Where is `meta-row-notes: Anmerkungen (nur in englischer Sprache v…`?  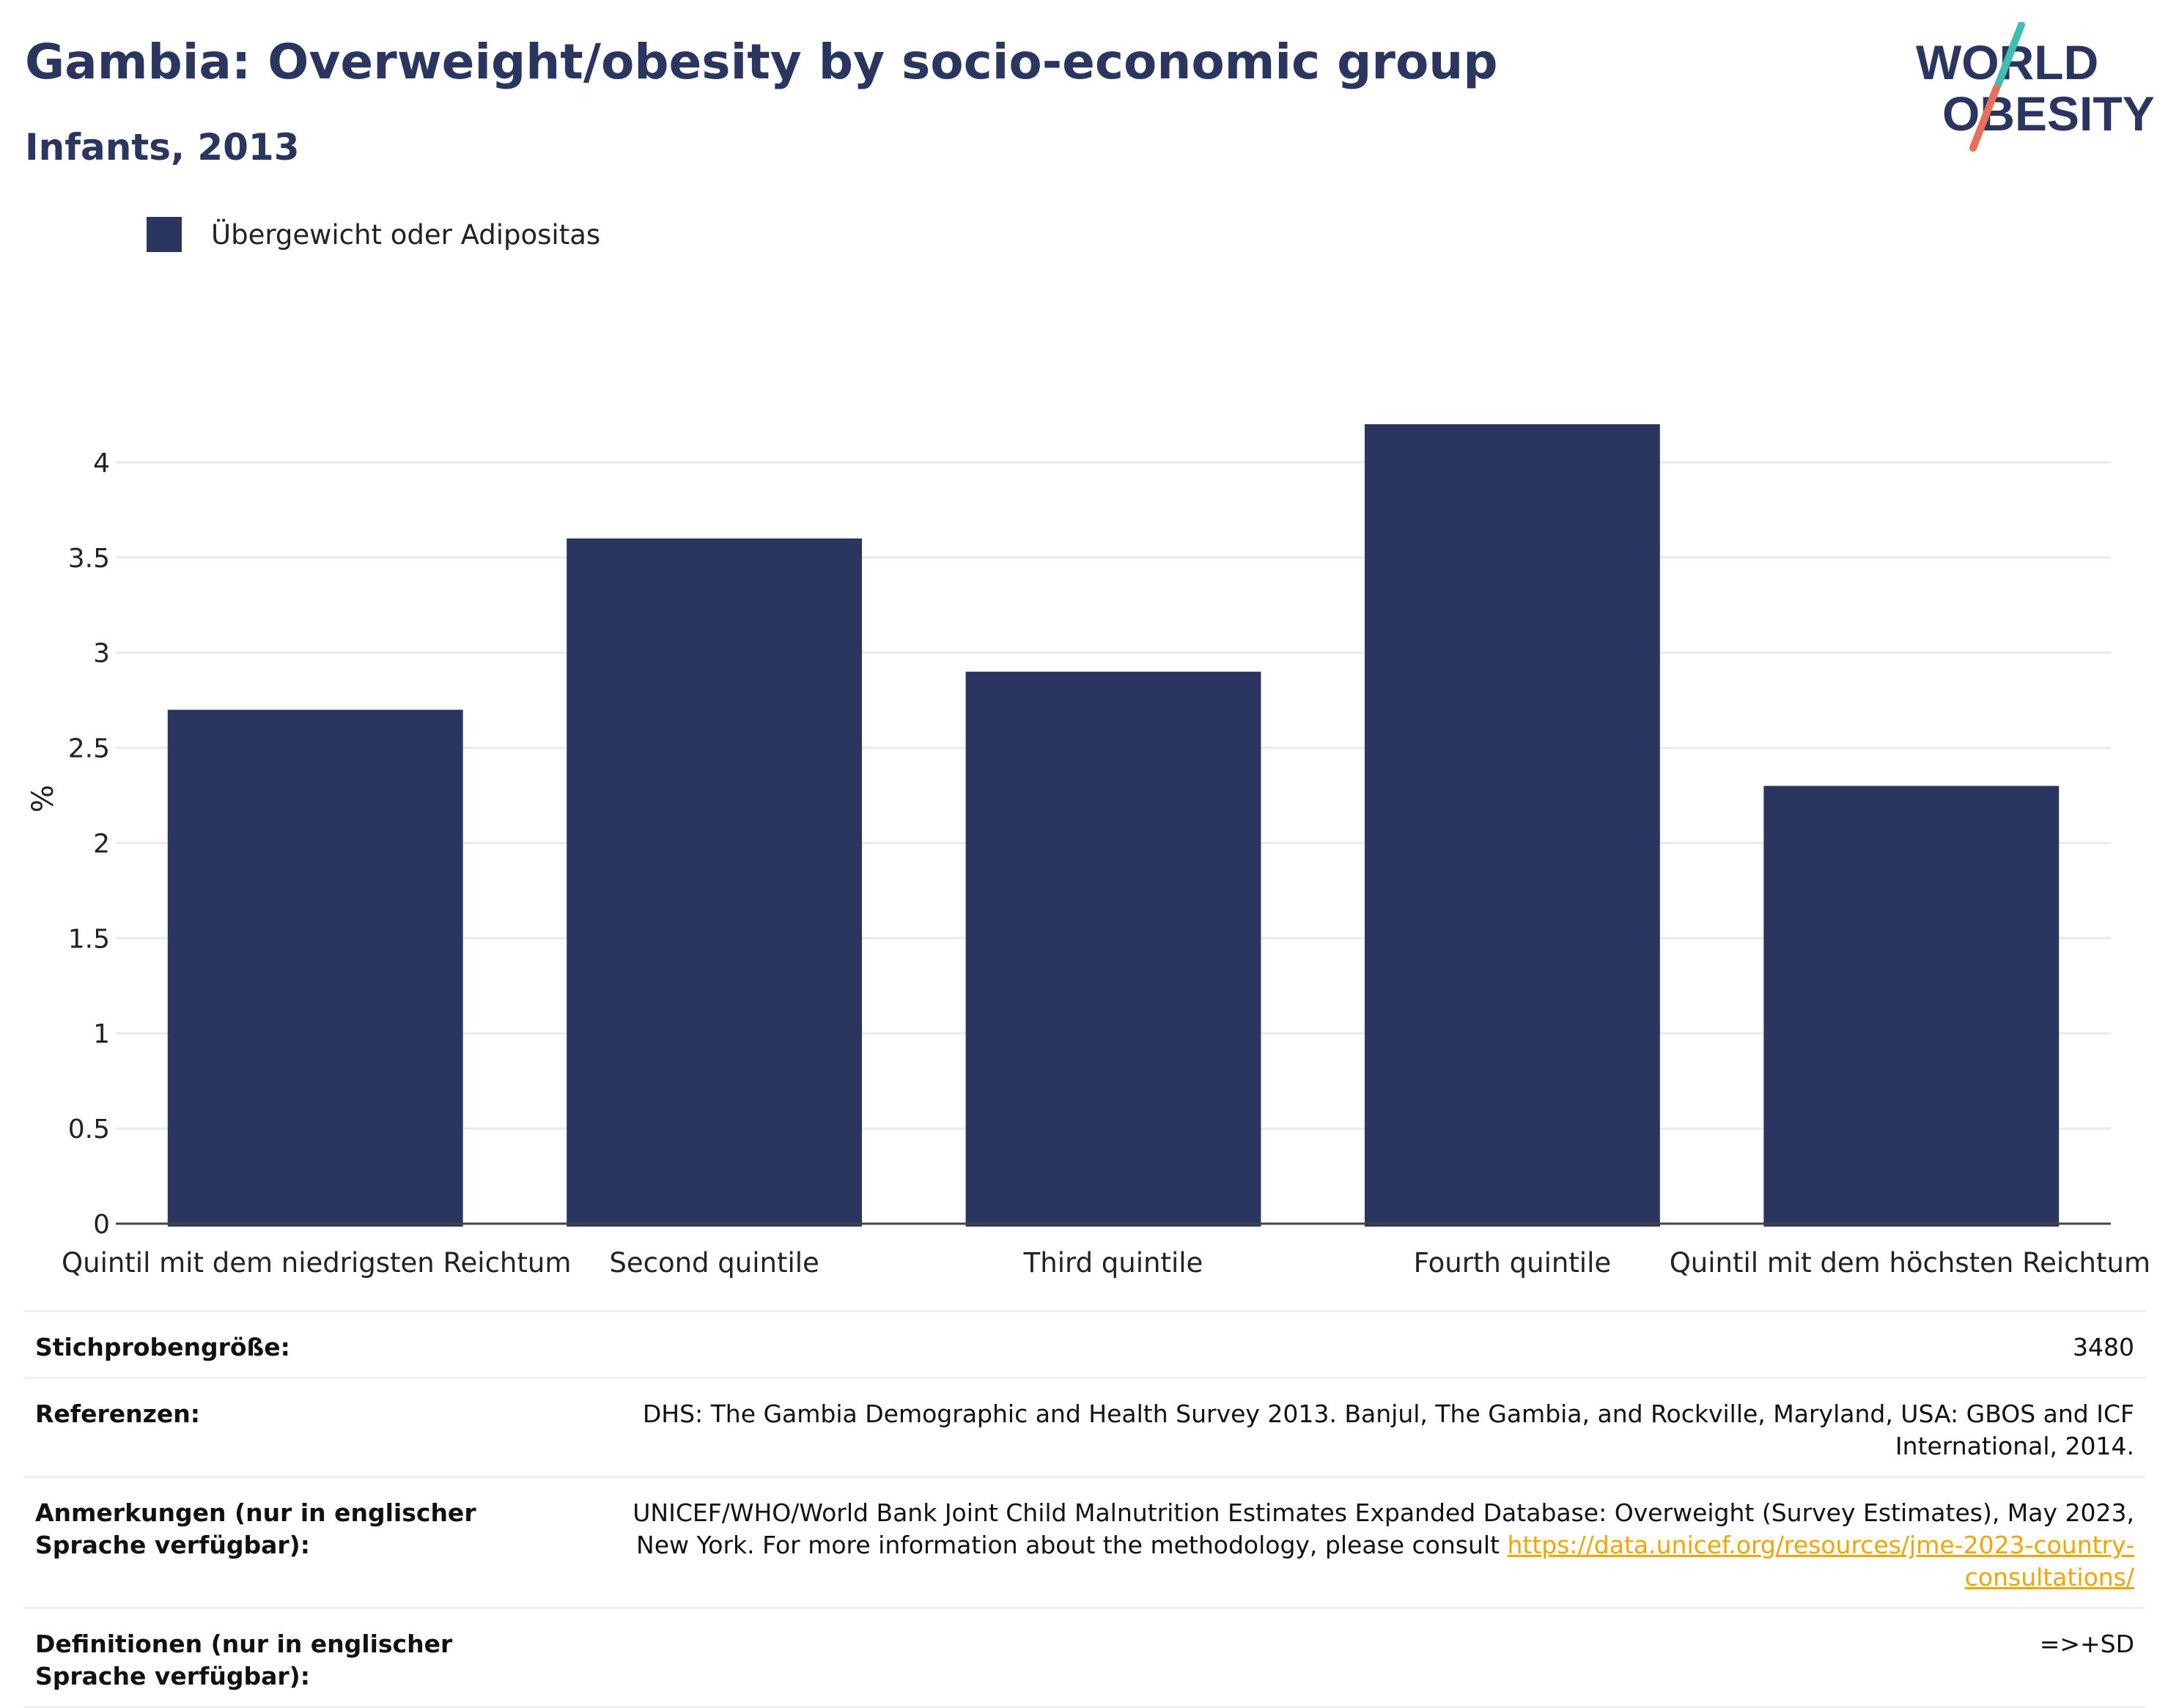 meta-row-notes: Anmerkungen (nur in englischer Sprache v… is located at coordinates (1084, 1541).